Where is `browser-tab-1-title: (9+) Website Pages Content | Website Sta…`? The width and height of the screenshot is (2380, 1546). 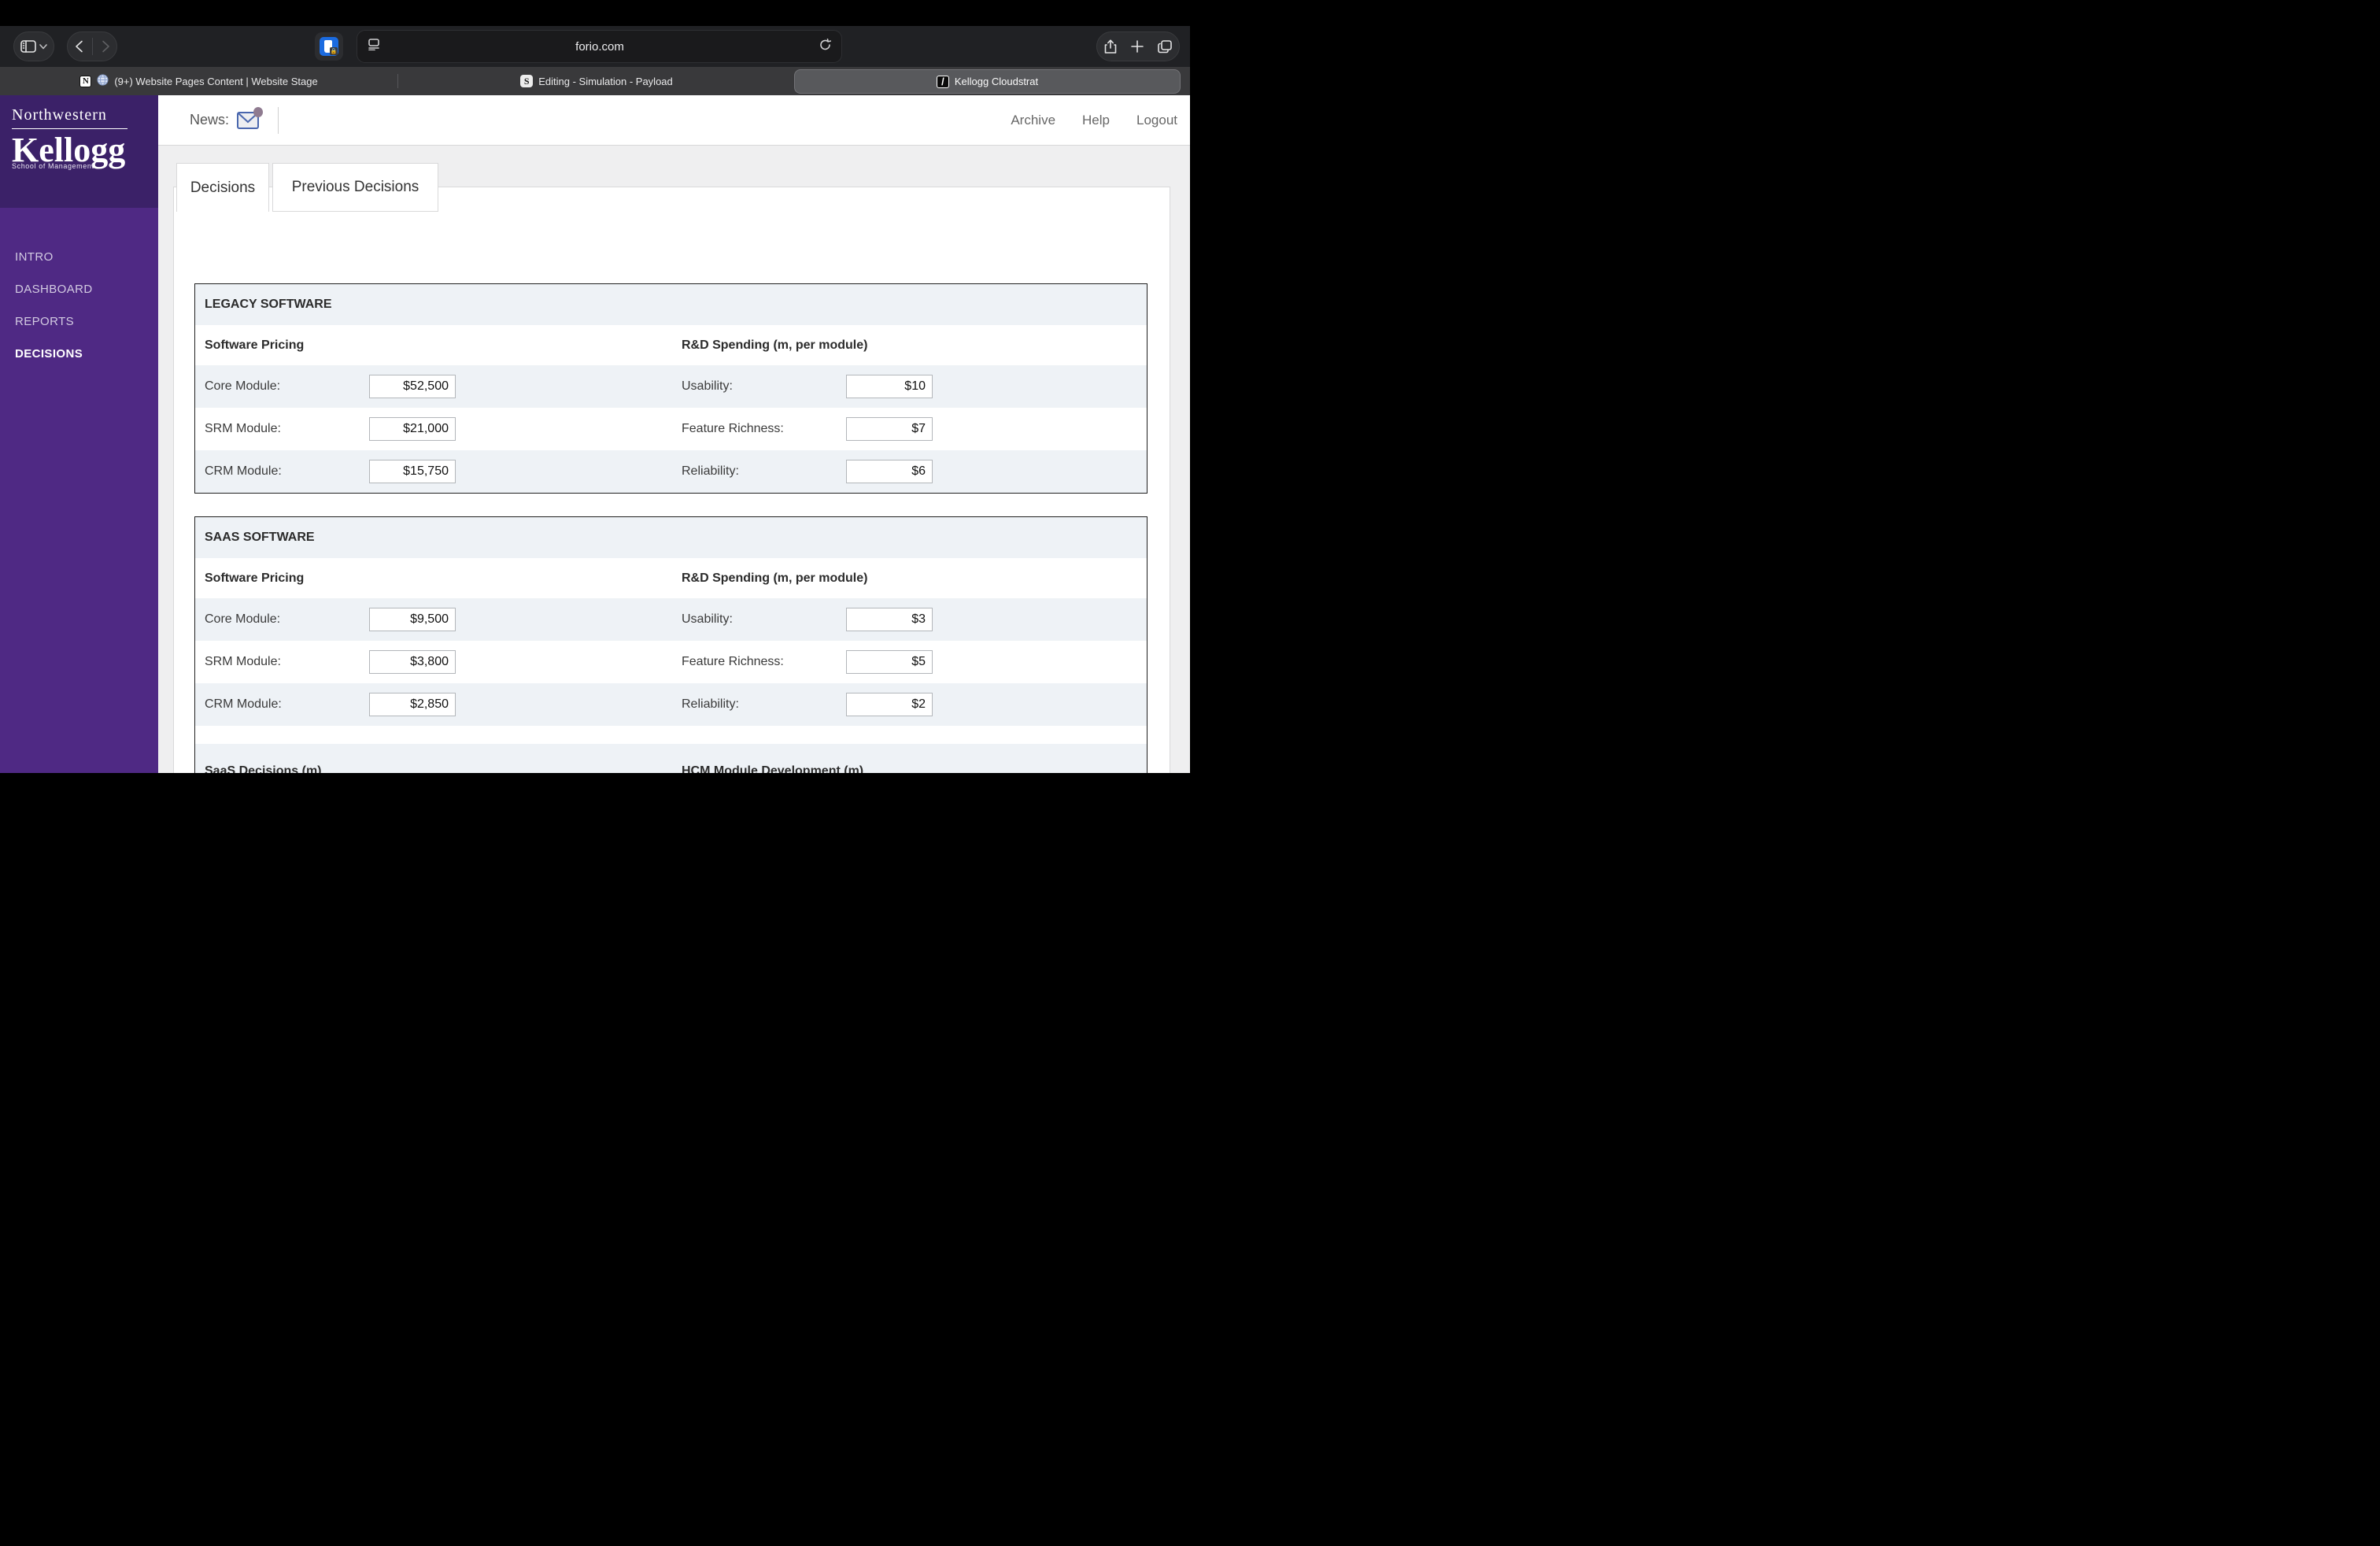
browser-tab-1-title: (9+) Website Pages Content | Website Sta… is located at coordinates (216, 81).